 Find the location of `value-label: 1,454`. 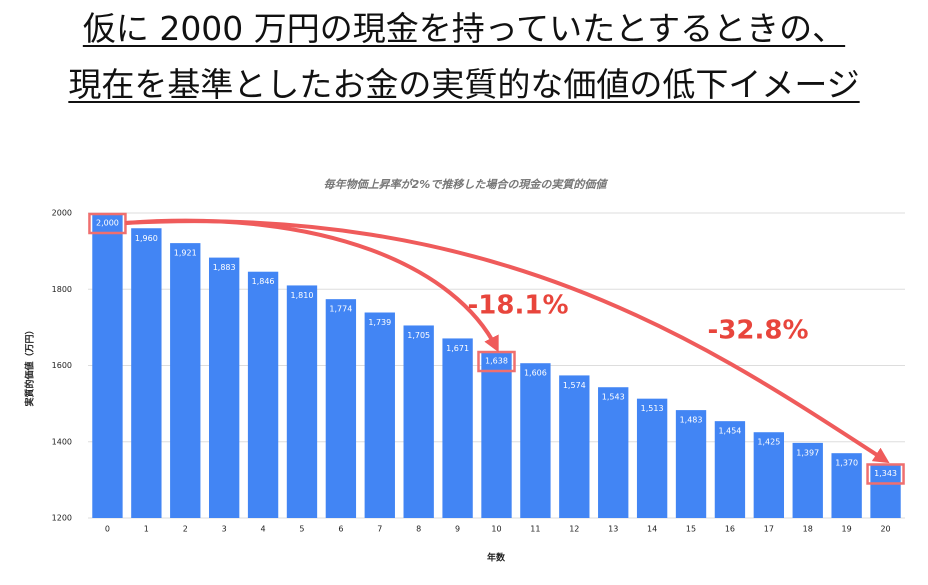

value-label: 1,454 is located at coordinates (729, 431).